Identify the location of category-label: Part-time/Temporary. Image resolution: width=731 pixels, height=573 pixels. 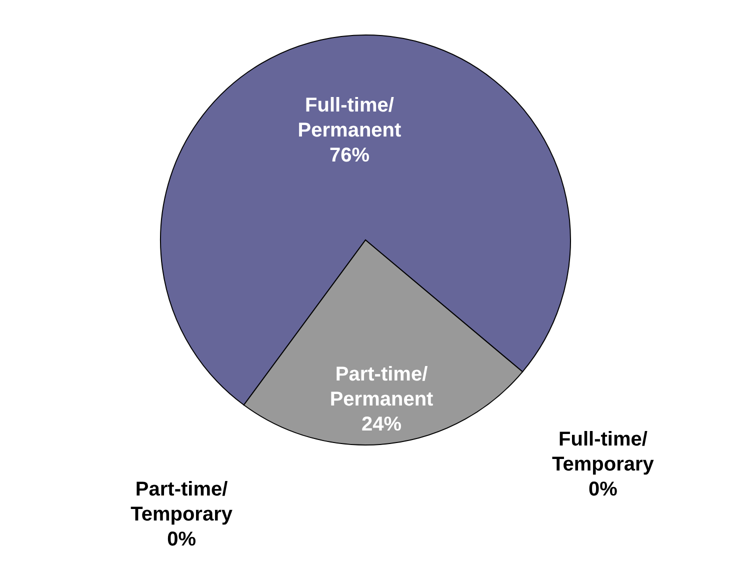
(181, 502).